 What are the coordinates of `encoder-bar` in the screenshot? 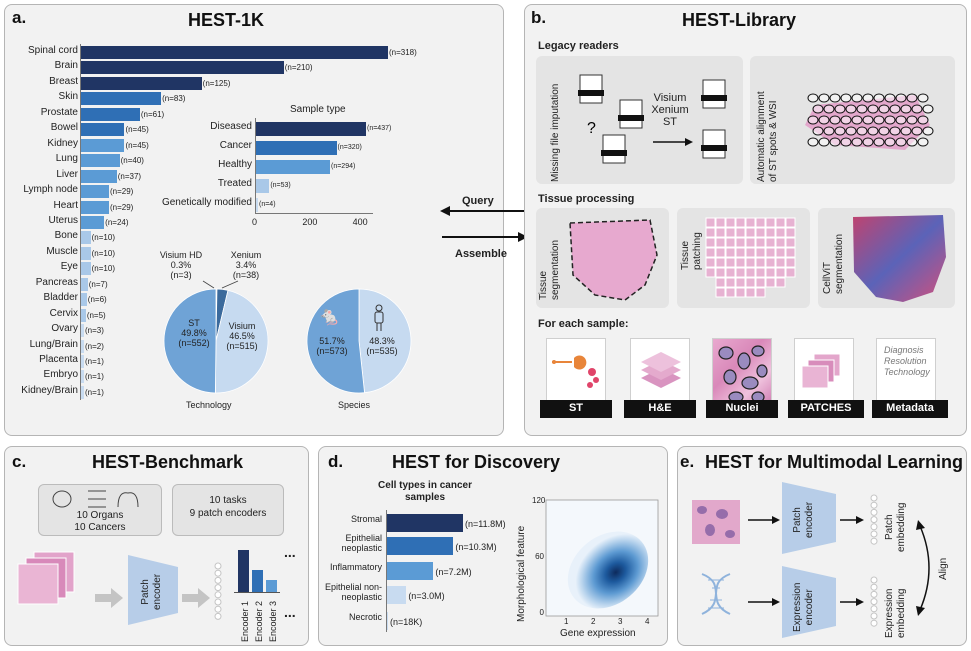 It's located at (271, 586).